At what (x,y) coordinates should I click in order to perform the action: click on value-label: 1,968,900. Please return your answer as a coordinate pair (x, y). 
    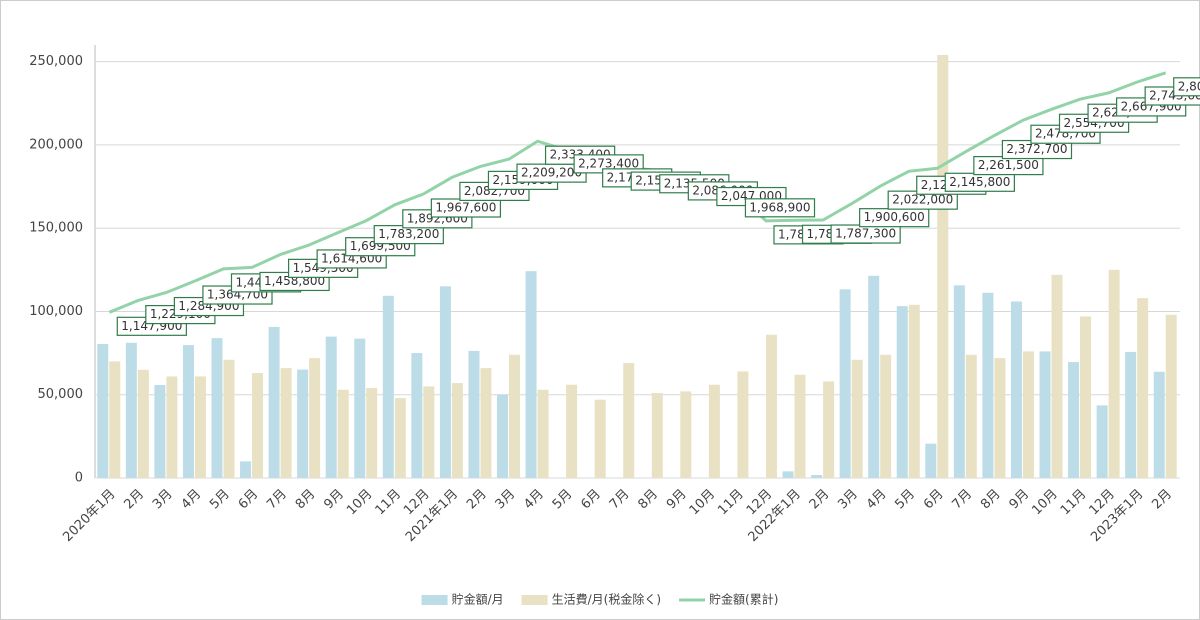
    Looking at the image, I should click on (780, 208).